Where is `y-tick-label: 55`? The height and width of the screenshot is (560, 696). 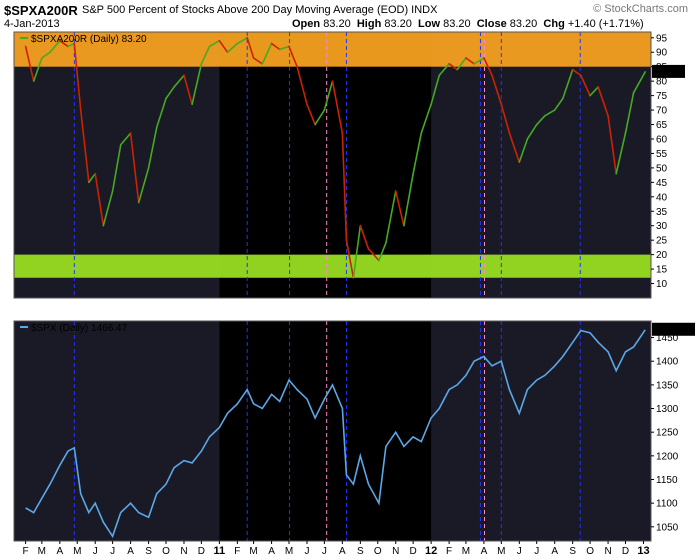 y-tick-label: 55 is located at coordinates (662, 154).